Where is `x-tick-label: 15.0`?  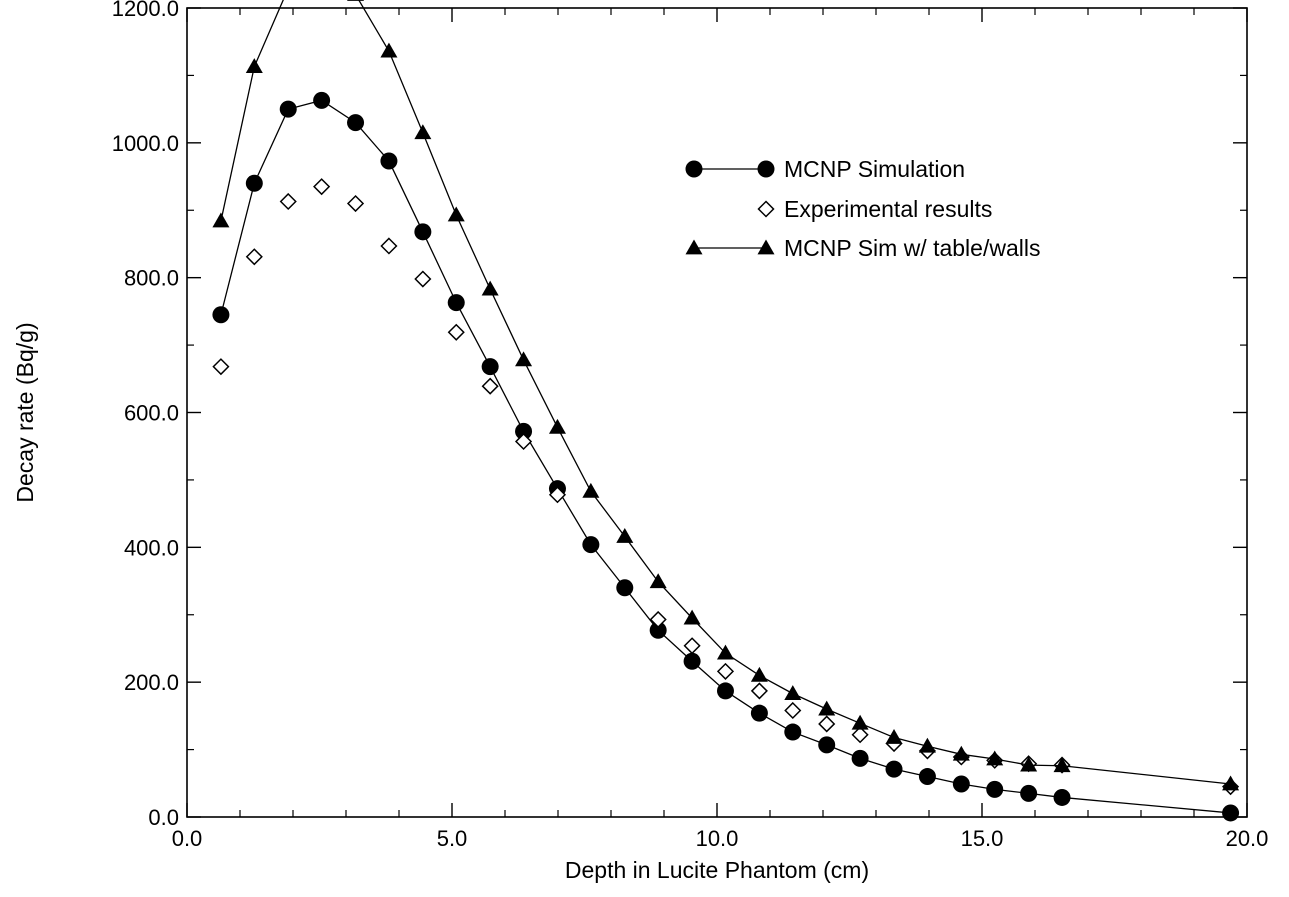 x-tick-label: 15.0 is located at coordinates (982, 838).